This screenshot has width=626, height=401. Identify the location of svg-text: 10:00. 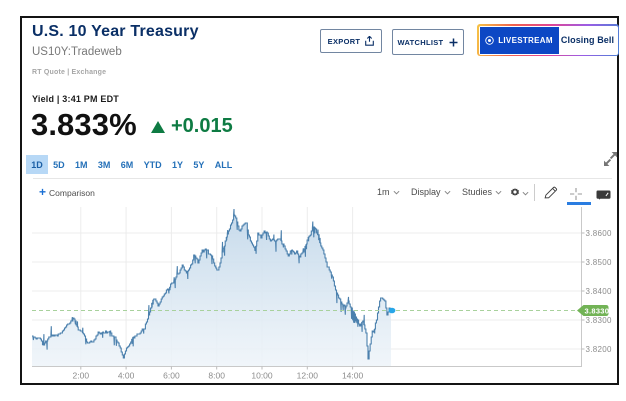
(262, 376).